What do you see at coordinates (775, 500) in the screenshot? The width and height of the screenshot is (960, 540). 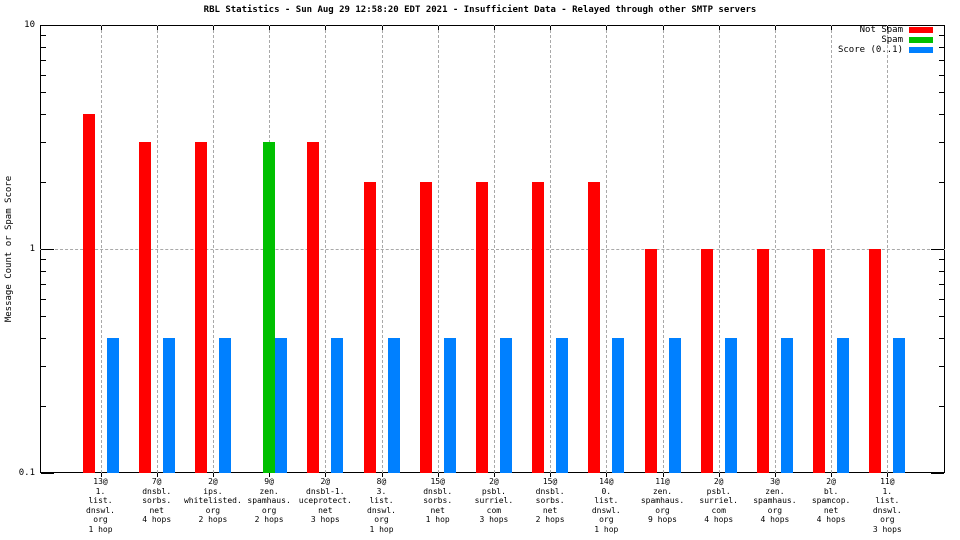 I see `x-tick-label: 3@ zen. spamhaus. org 4 hops` at bounding box center [775, 500].